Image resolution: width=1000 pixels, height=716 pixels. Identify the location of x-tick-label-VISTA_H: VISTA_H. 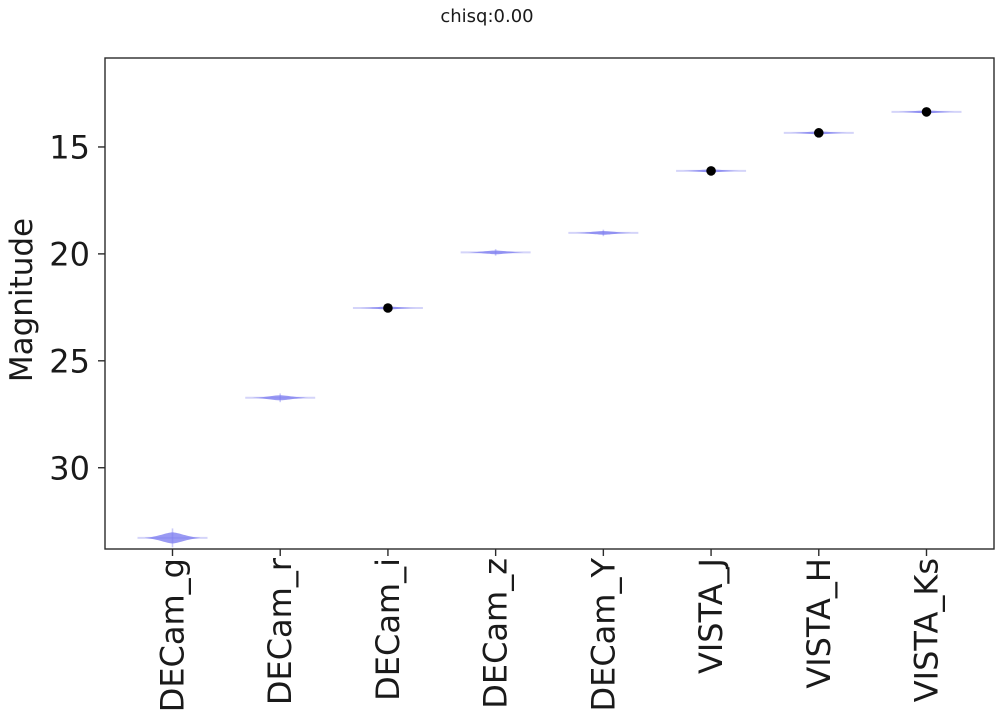
(819, 623).